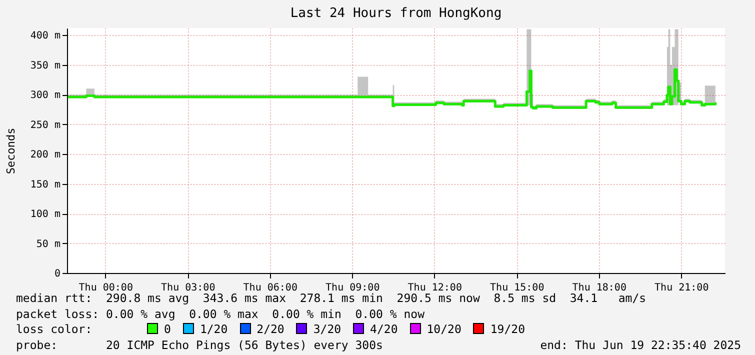 The image size is (755, 355). I want to click on text: 0, so click(167, 329).